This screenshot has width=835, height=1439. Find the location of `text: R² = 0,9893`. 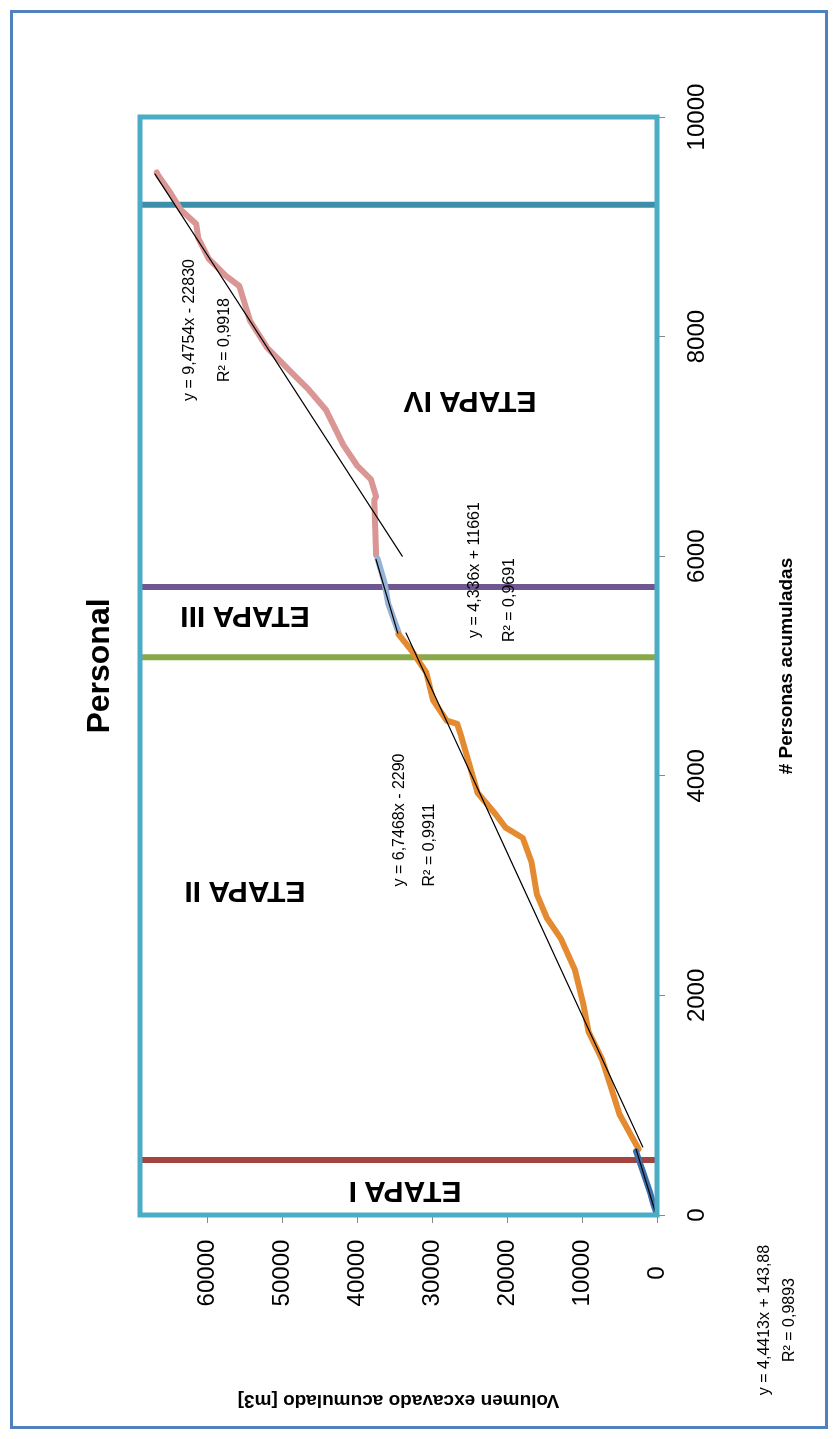

text: R² = 0,9893 is located at coordinates (789, 1320).